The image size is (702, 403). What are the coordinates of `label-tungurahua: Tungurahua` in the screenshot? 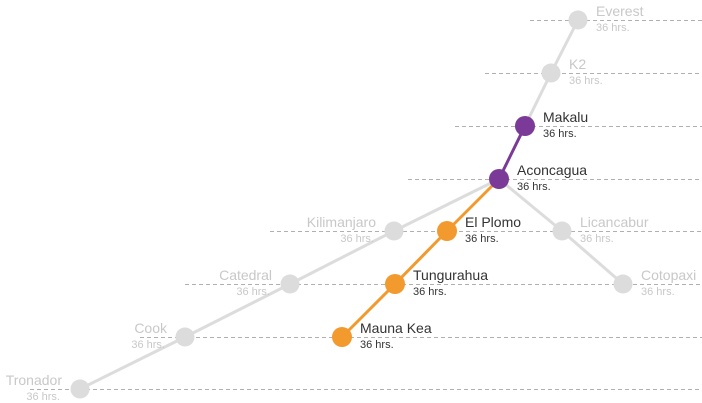 It's located at (450, 275).